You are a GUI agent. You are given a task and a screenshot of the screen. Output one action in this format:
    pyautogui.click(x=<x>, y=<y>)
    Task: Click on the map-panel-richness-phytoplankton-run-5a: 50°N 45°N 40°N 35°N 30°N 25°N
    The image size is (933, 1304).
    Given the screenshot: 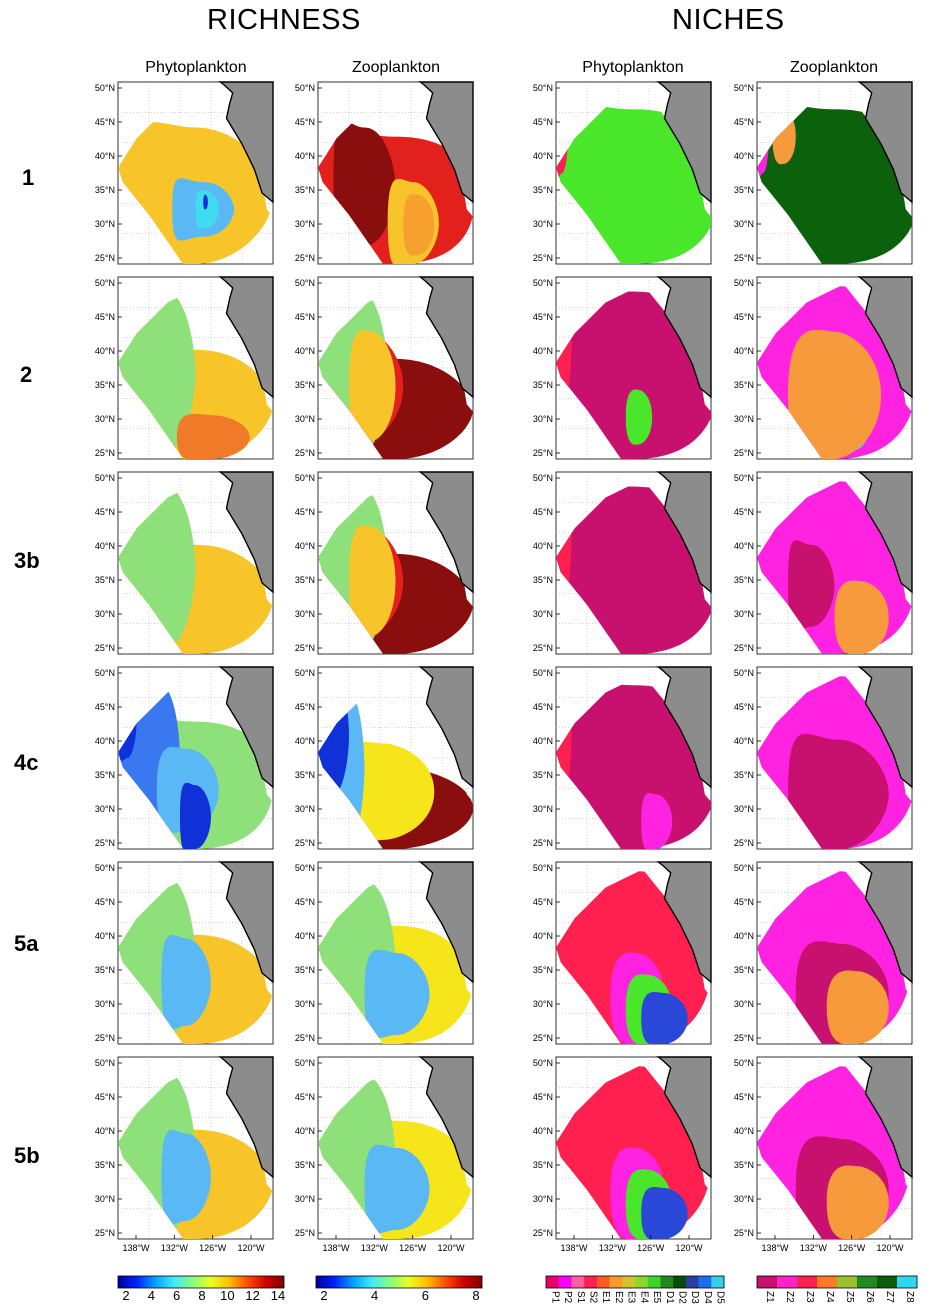 What is the action you would take?
    pyautogui.click(x=184, y=953)
    